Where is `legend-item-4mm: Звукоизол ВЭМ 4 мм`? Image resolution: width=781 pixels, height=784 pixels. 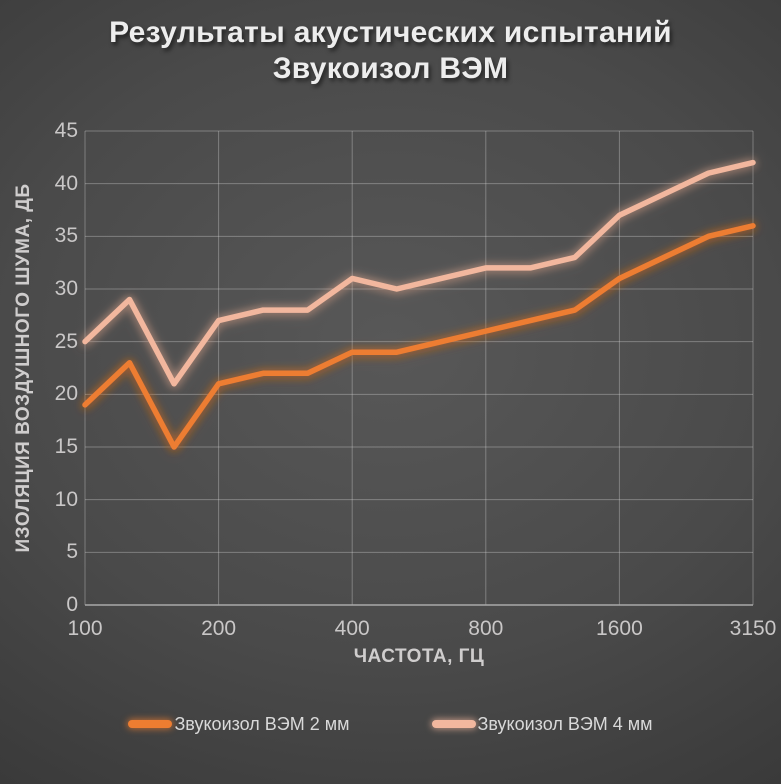
legend-item-4mm: Звукоизол ВЭМ 4 мм is located at coordinates (542, 724).